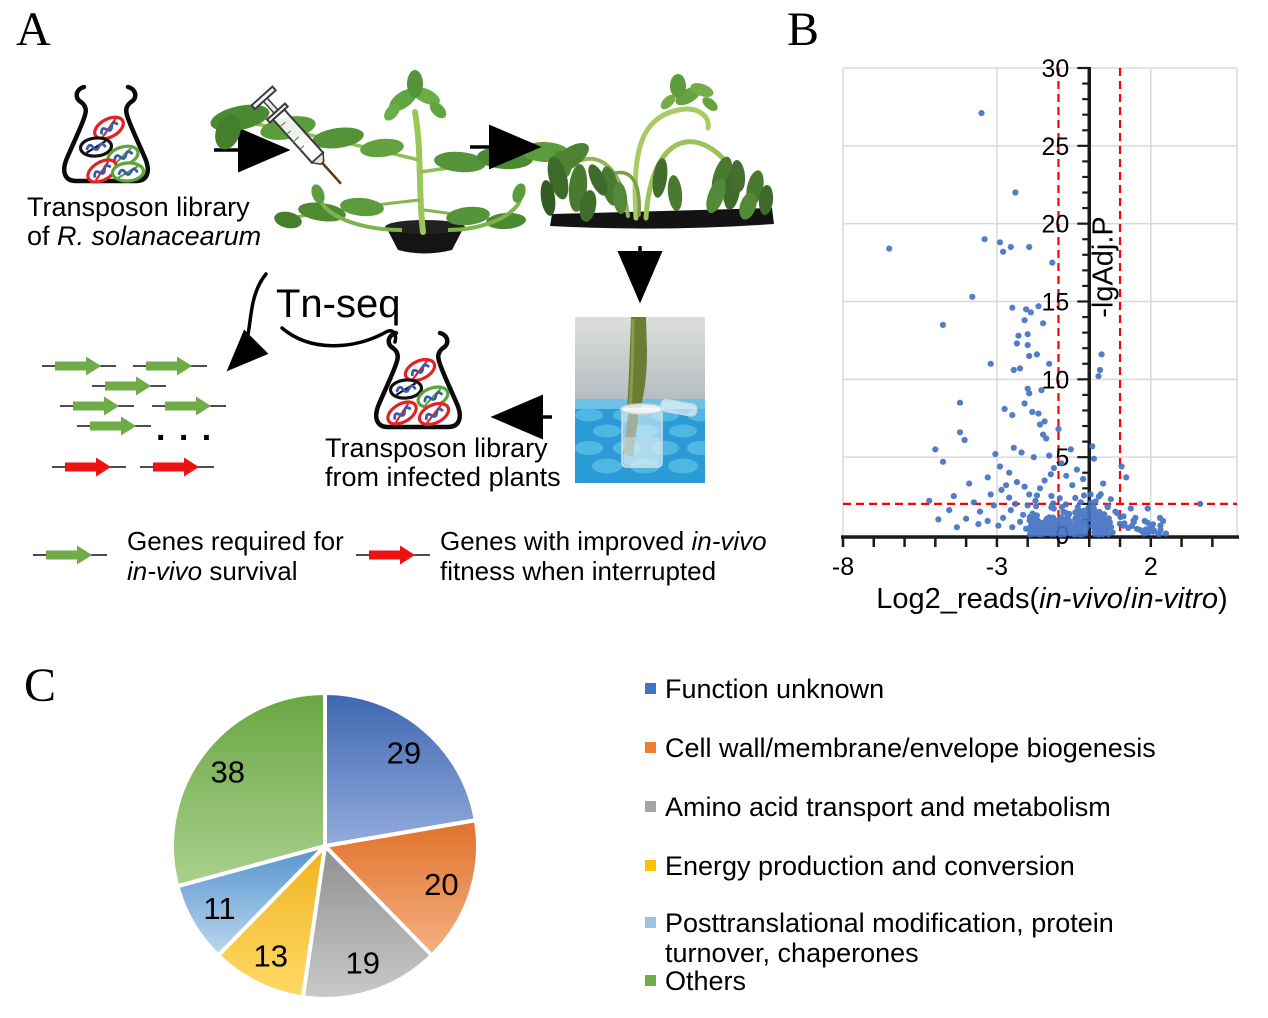 Image resolution: width=1268 pixels, height=1018 pixels. What do you see at coordinates (578, 571) in the screenshot?
I see `red-legend-line2: fitness when interrupted` at bounding box center [578, 571].